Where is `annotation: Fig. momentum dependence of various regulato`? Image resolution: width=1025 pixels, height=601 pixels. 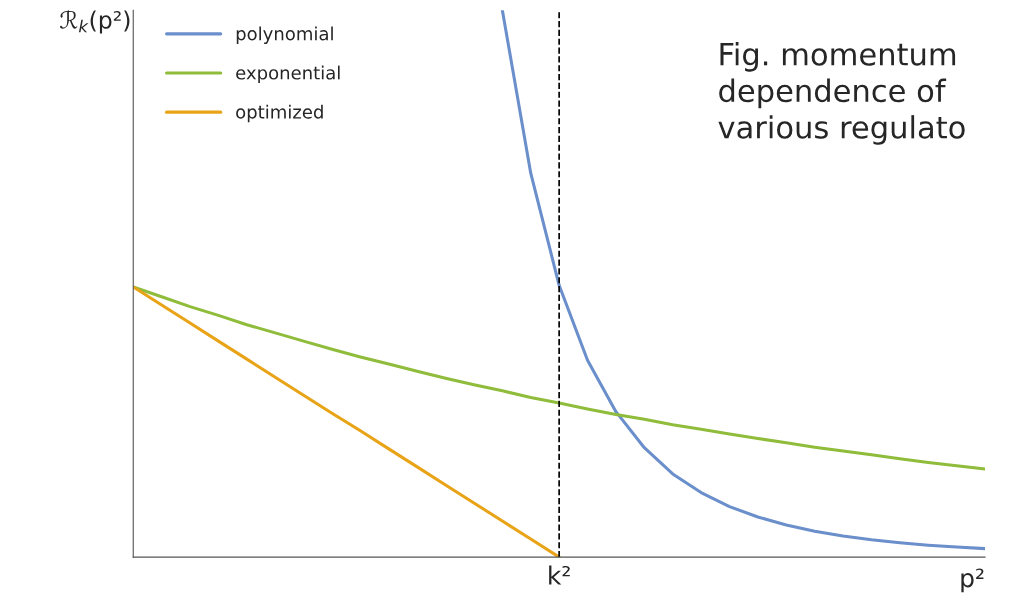 annotation: Fig. momentum dependence of various regulato is located at coordinates (841, 93).